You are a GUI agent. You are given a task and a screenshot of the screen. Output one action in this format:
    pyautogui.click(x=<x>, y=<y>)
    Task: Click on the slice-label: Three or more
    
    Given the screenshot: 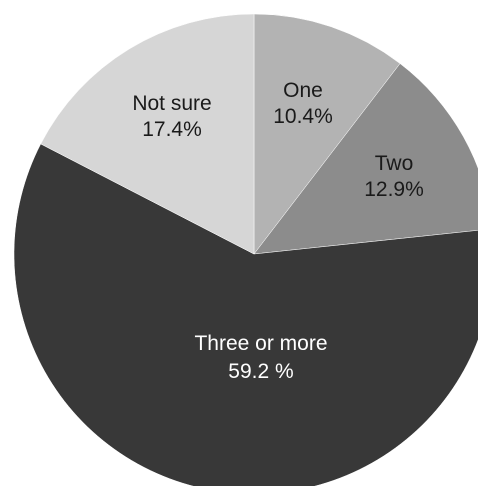 What is the action you would take?
    pyautogui.click(x=260, y=343)
    